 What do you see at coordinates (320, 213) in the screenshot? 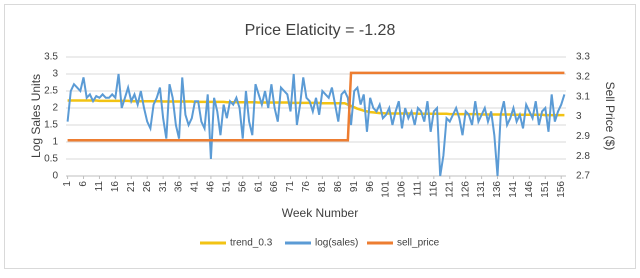
I see `x-axis-title: Week Number` at bounding box center [320, 213].